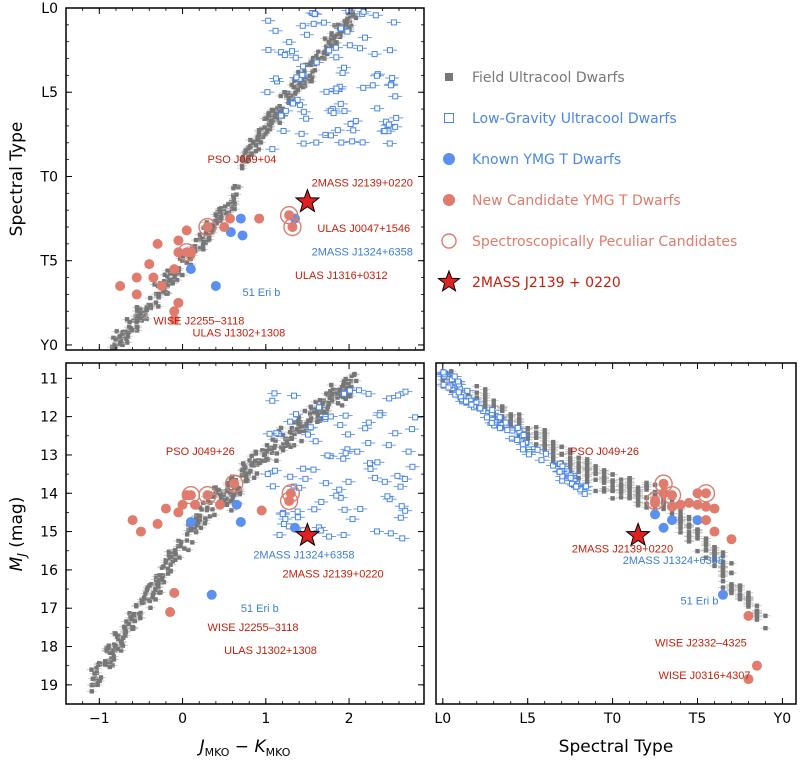 The image size is (804, 768). What do you see at coordinates (362, 253) in the screenshot?
I see `annotation-label: 2MASS J1324+6358` at bounding box center [362, 253].